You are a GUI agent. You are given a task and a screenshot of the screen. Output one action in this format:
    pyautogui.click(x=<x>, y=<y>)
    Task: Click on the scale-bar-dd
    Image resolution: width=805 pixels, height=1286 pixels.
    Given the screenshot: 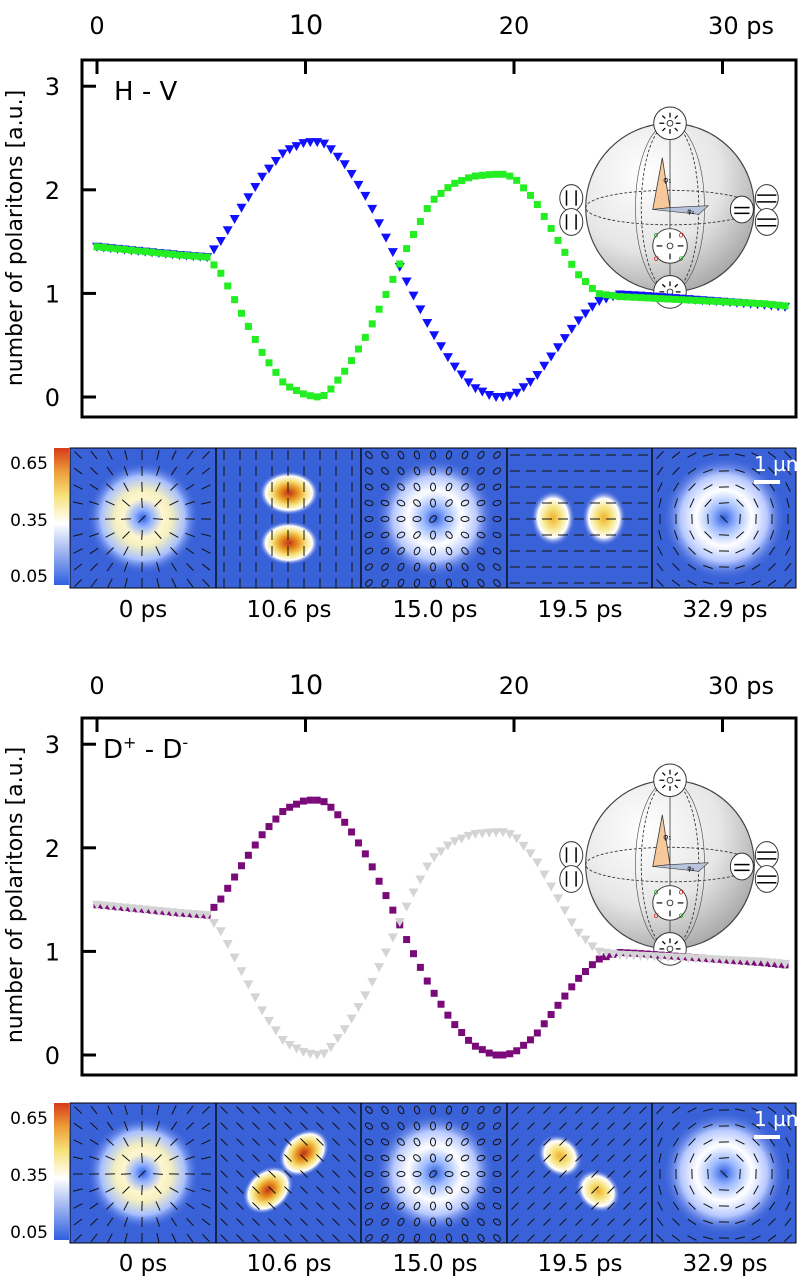 What is the action you would take?
    pyautogui.click(x=767, y=1137)
    